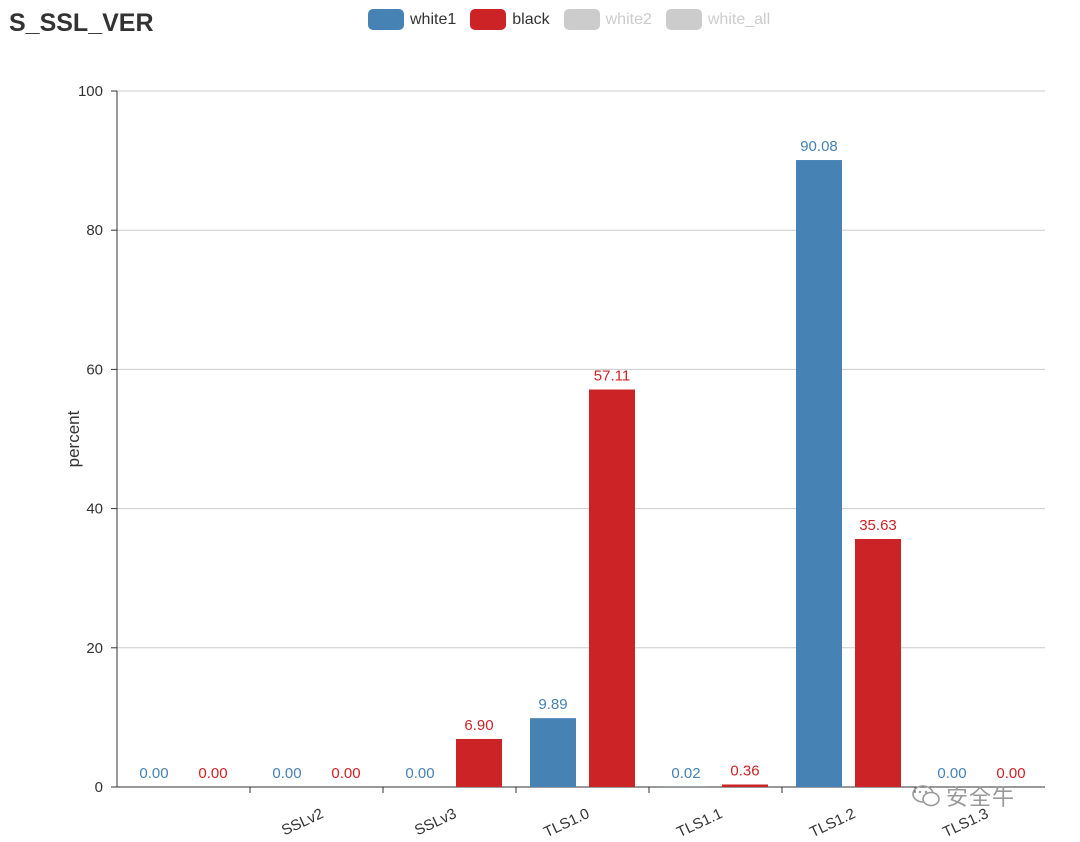 The width and height of the screenshot is (1080, 842). What do you see at coordinates (433, 19) in the screenshot?
I see `legend-label: white1` at bounding box center [433, 19].